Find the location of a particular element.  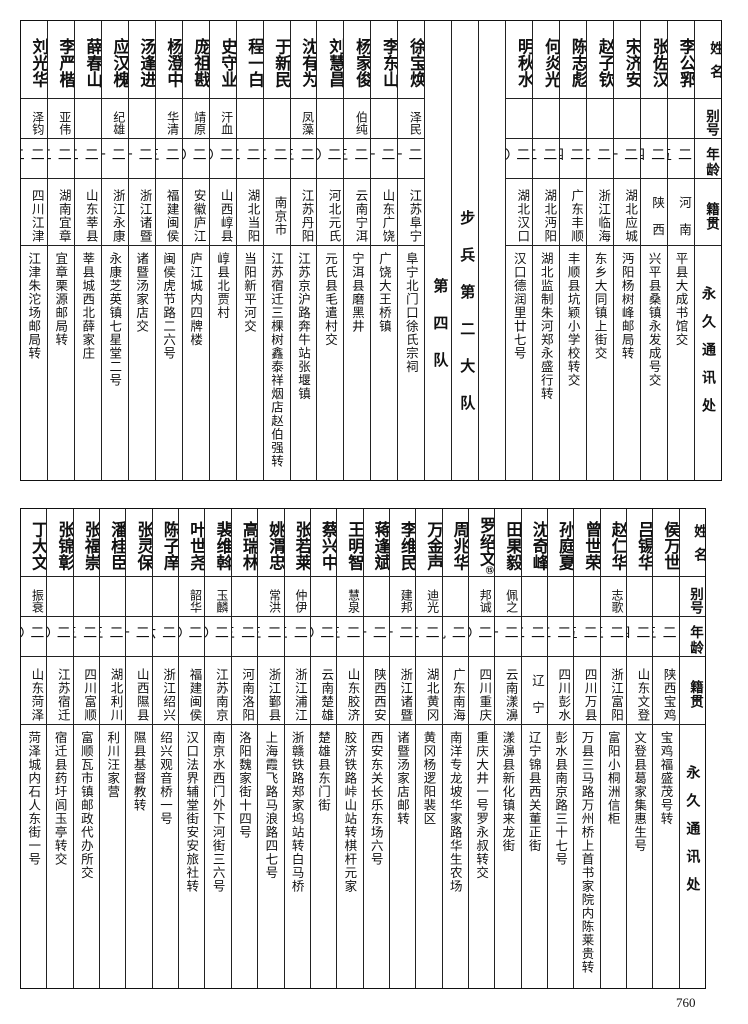

alias-text: 佩之 is located at coordinates (511, 600).